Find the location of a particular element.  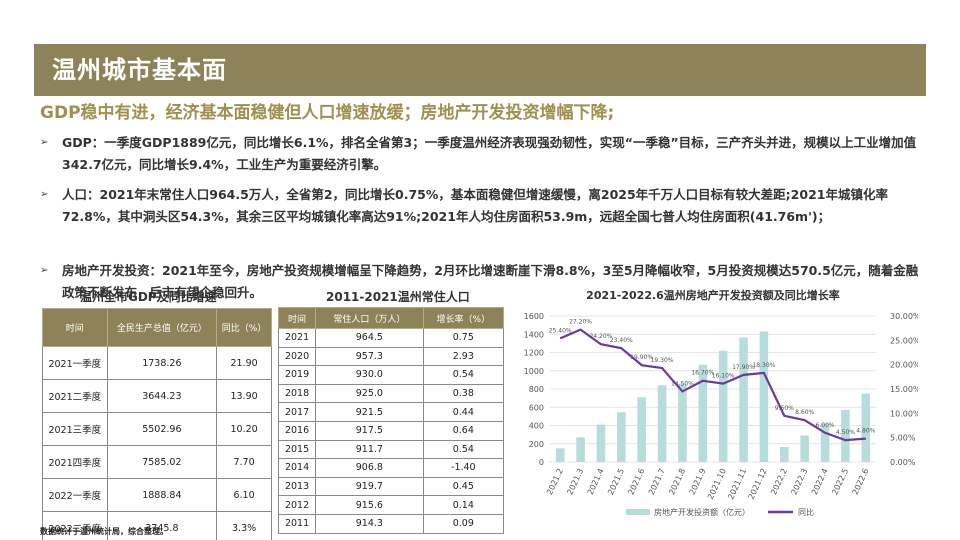

x-tick-label: 2021.3 is located at coordinates (575, 481).